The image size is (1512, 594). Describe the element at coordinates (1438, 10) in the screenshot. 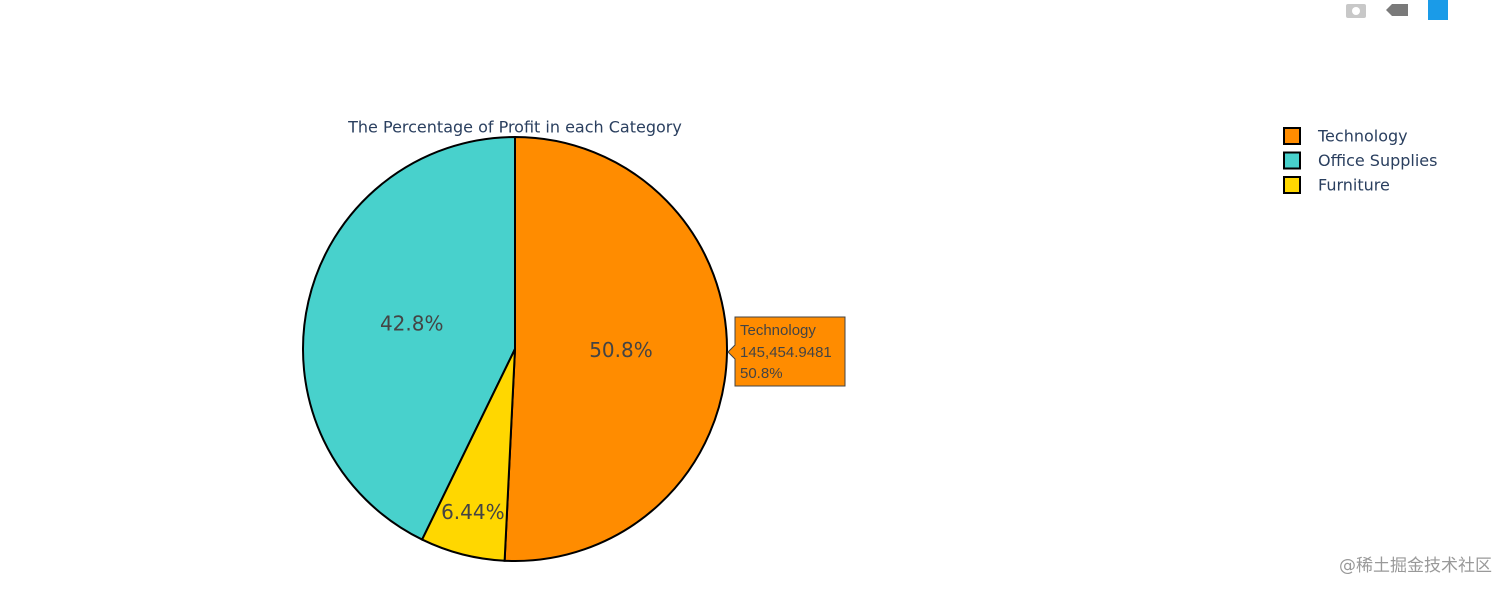

I see `plotly-icon` at that location.